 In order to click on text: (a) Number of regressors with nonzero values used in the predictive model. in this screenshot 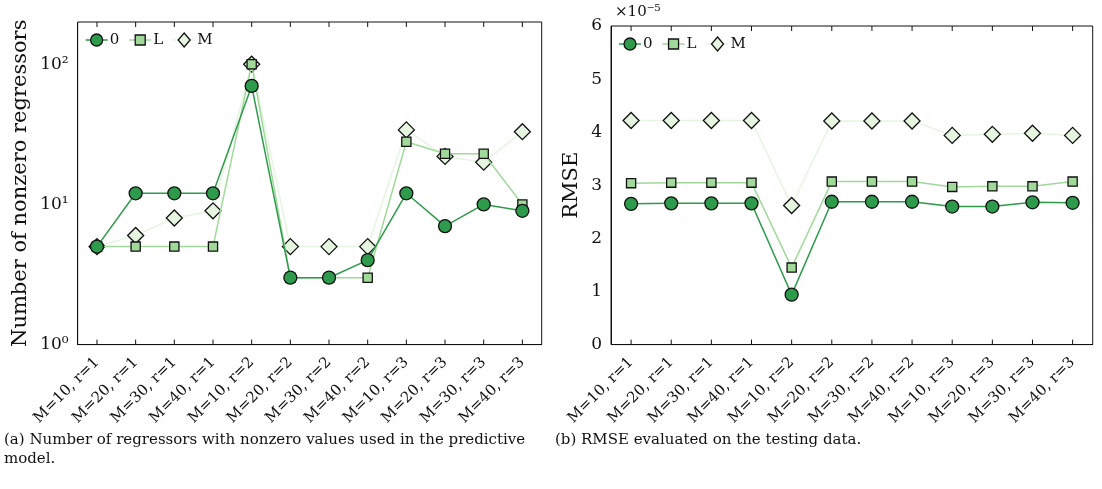, I will do `click(265, 449)`.